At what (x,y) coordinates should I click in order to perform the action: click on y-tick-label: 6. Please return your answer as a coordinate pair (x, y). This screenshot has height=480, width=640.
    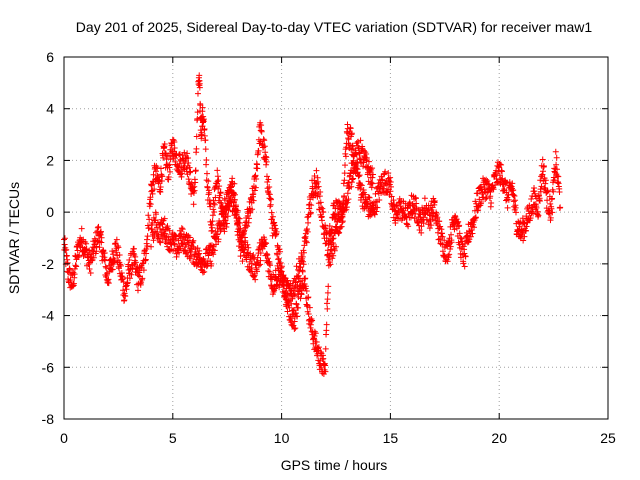
    Looking at the image, I should click on (50, 57).